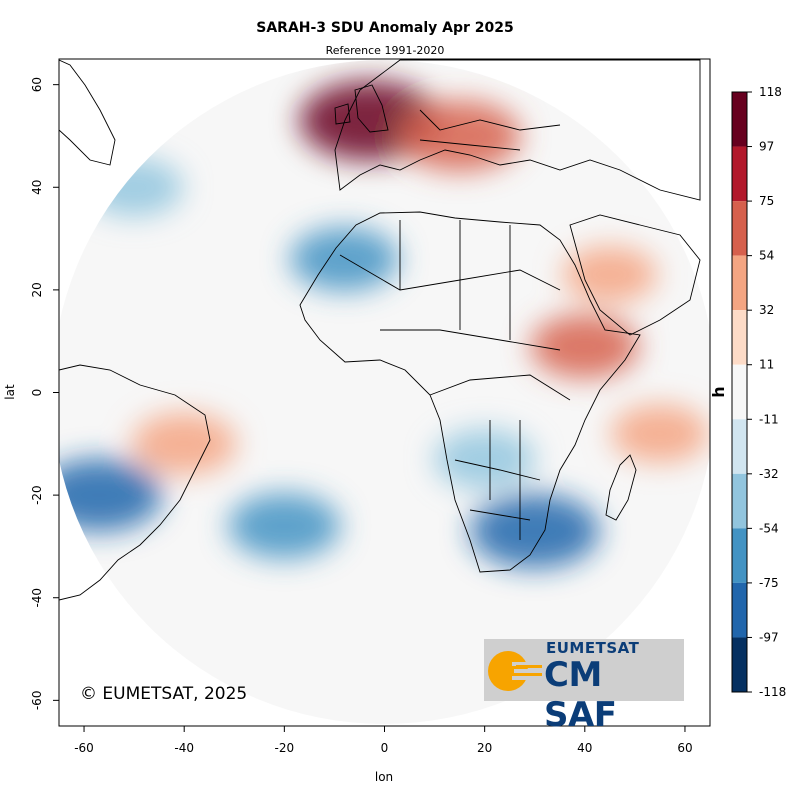 Image resolution: width=800 pixels, height=800 pixels. What do you see at coordinates (37, 598) in the screenshot?
I see `y-tick-label: -40` at bounding box center [37, 598].